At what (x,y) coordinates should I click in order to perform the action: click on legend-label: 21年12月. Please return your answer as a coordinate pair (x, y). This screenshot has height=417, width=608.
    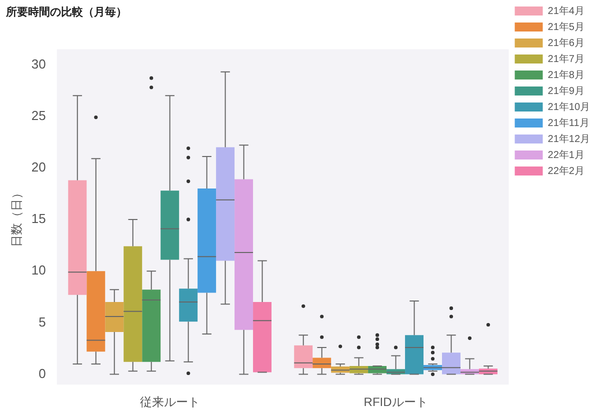
    Looking at the image, I should click on (569, 138).